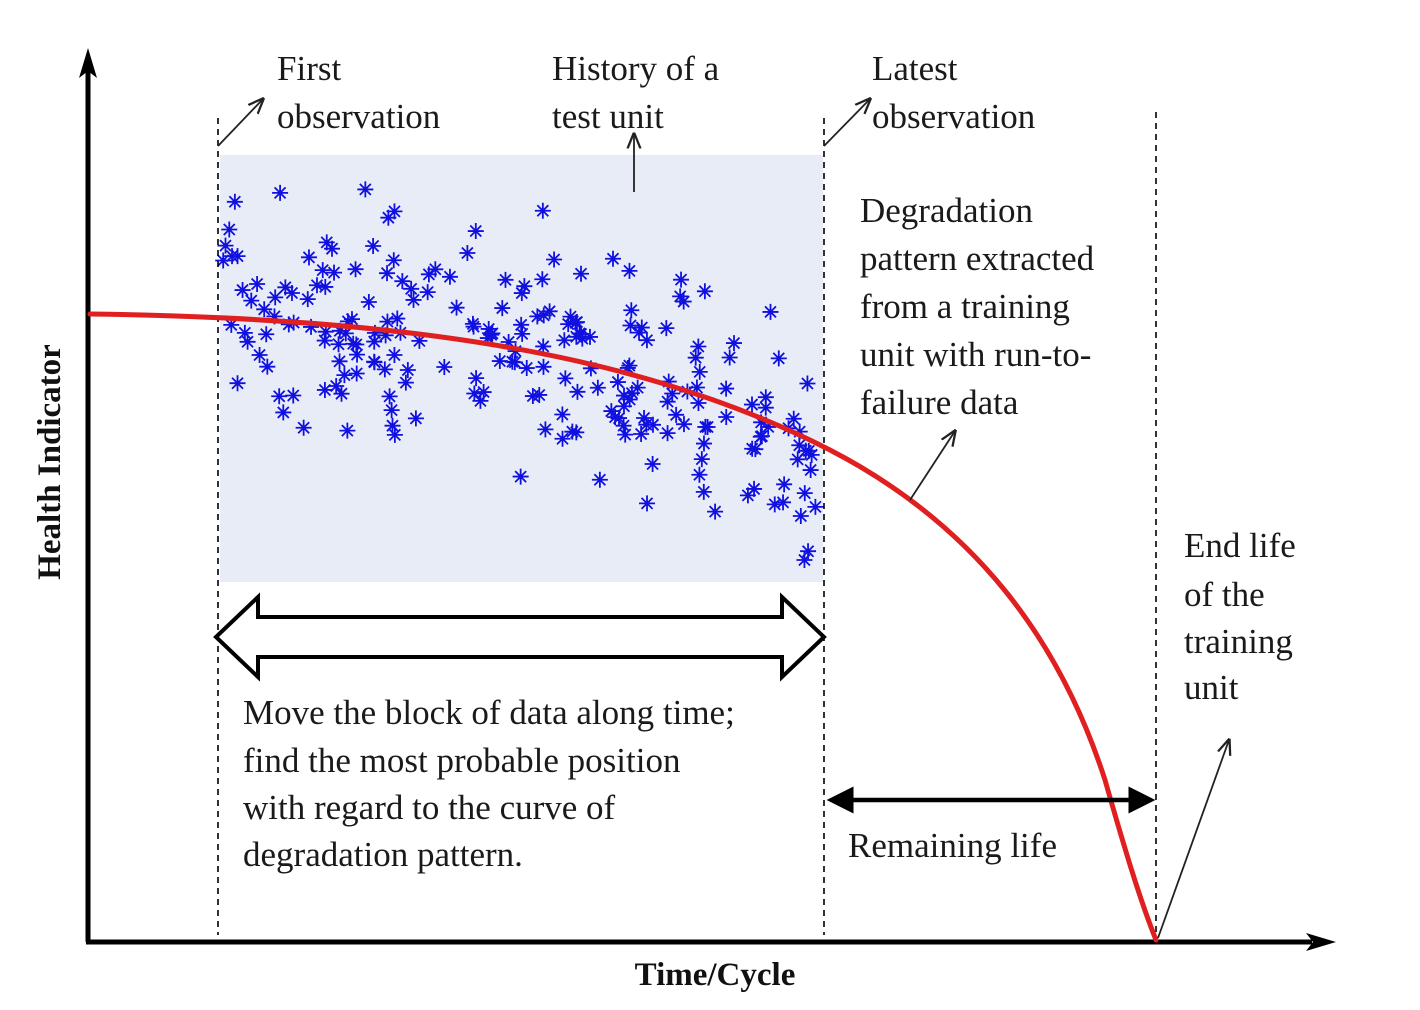 The height and width of the screenshot is (1010, 1420). Describe the element at coordinates (932, 466) in the screenshot. I see `degradation-pointer` at that location.